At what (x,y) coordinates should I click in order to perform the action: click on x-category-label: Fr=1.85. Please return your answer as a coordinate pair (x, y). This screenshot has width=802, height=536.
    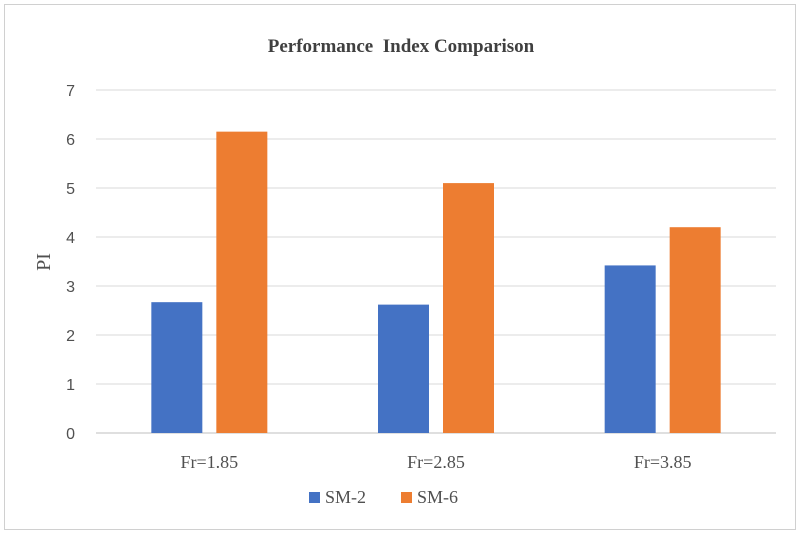
    Looking at the image, I should click on (210, 462).